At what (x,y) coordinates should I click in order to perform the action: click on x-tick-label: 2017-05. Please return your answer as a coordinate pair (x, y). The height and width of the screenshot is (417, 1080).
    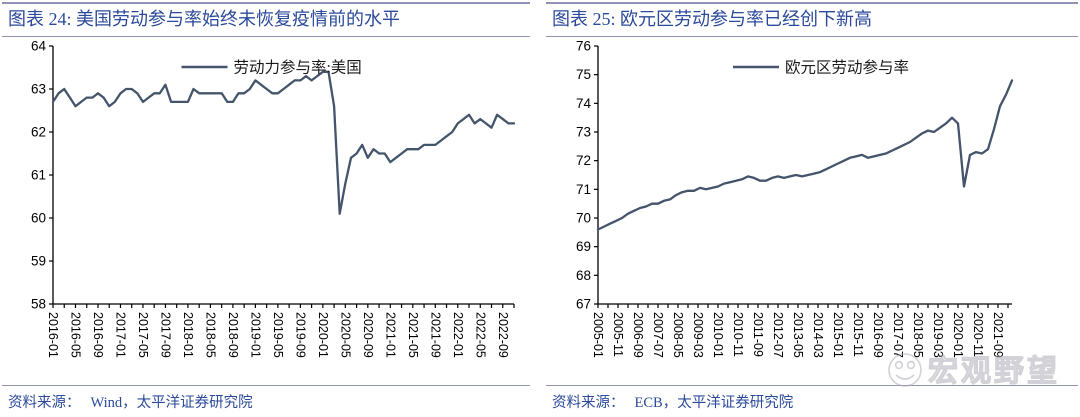
    Looking at the image, I should click on (143, 335).